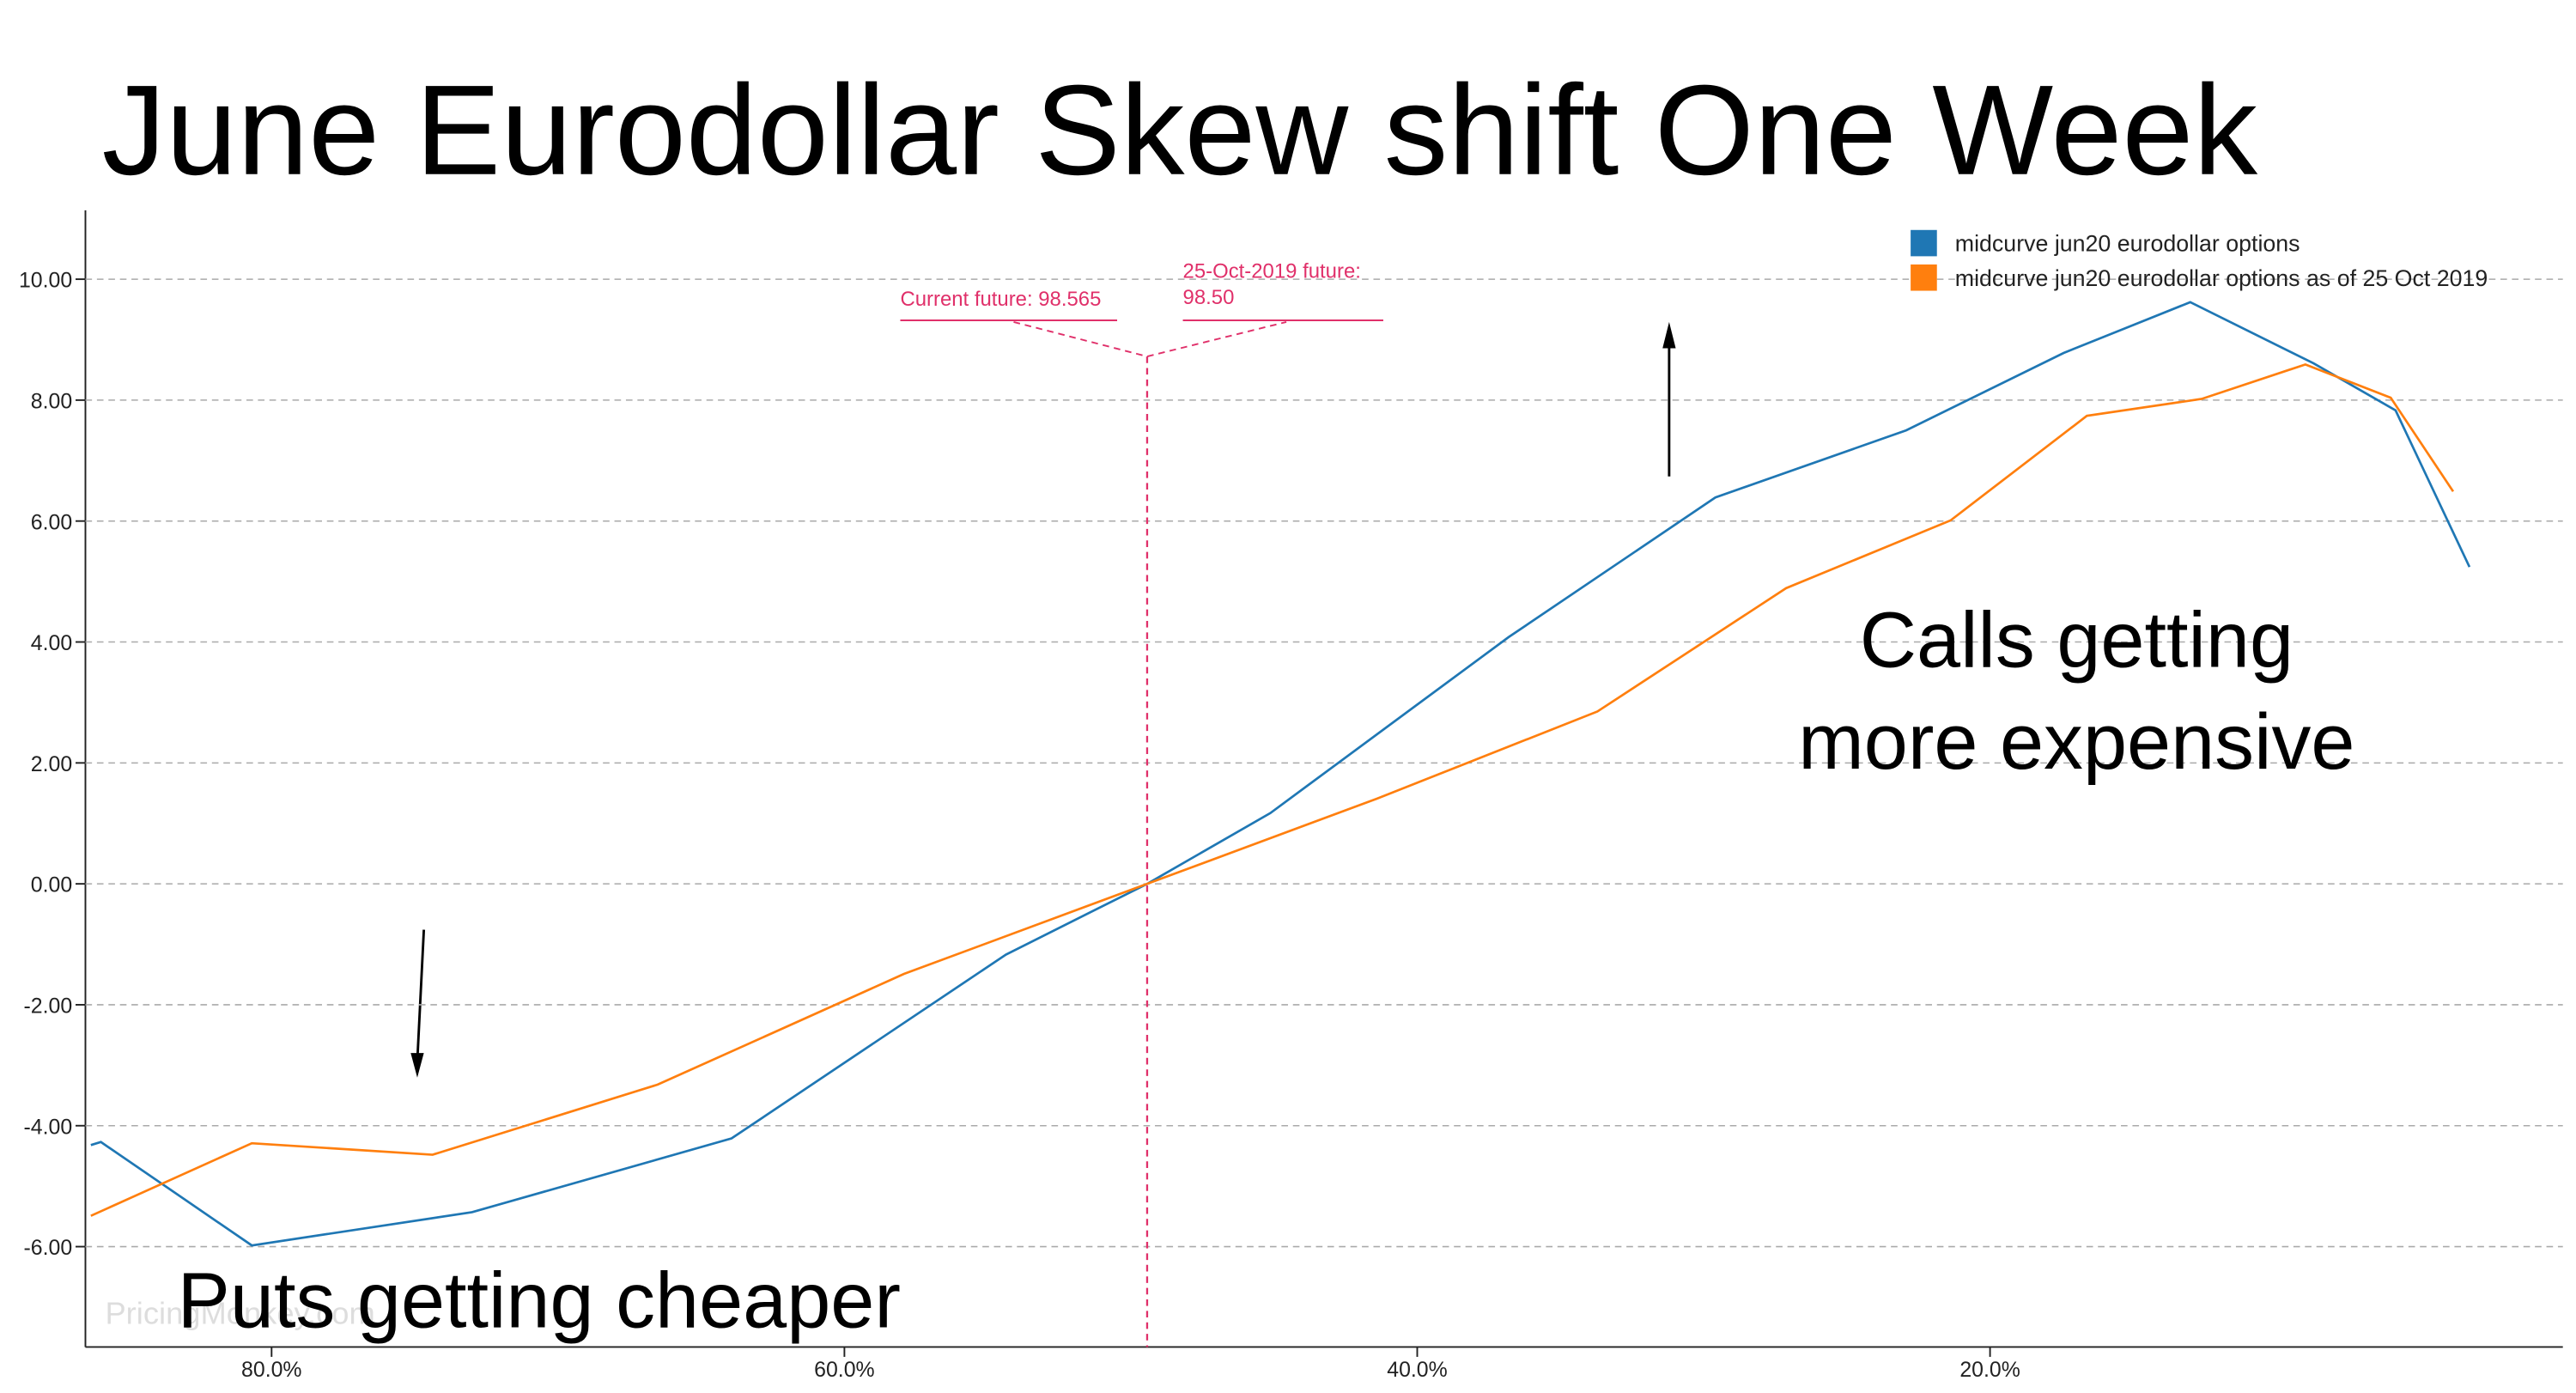  I want to click on callout: more expensive, so click(2076, 742).